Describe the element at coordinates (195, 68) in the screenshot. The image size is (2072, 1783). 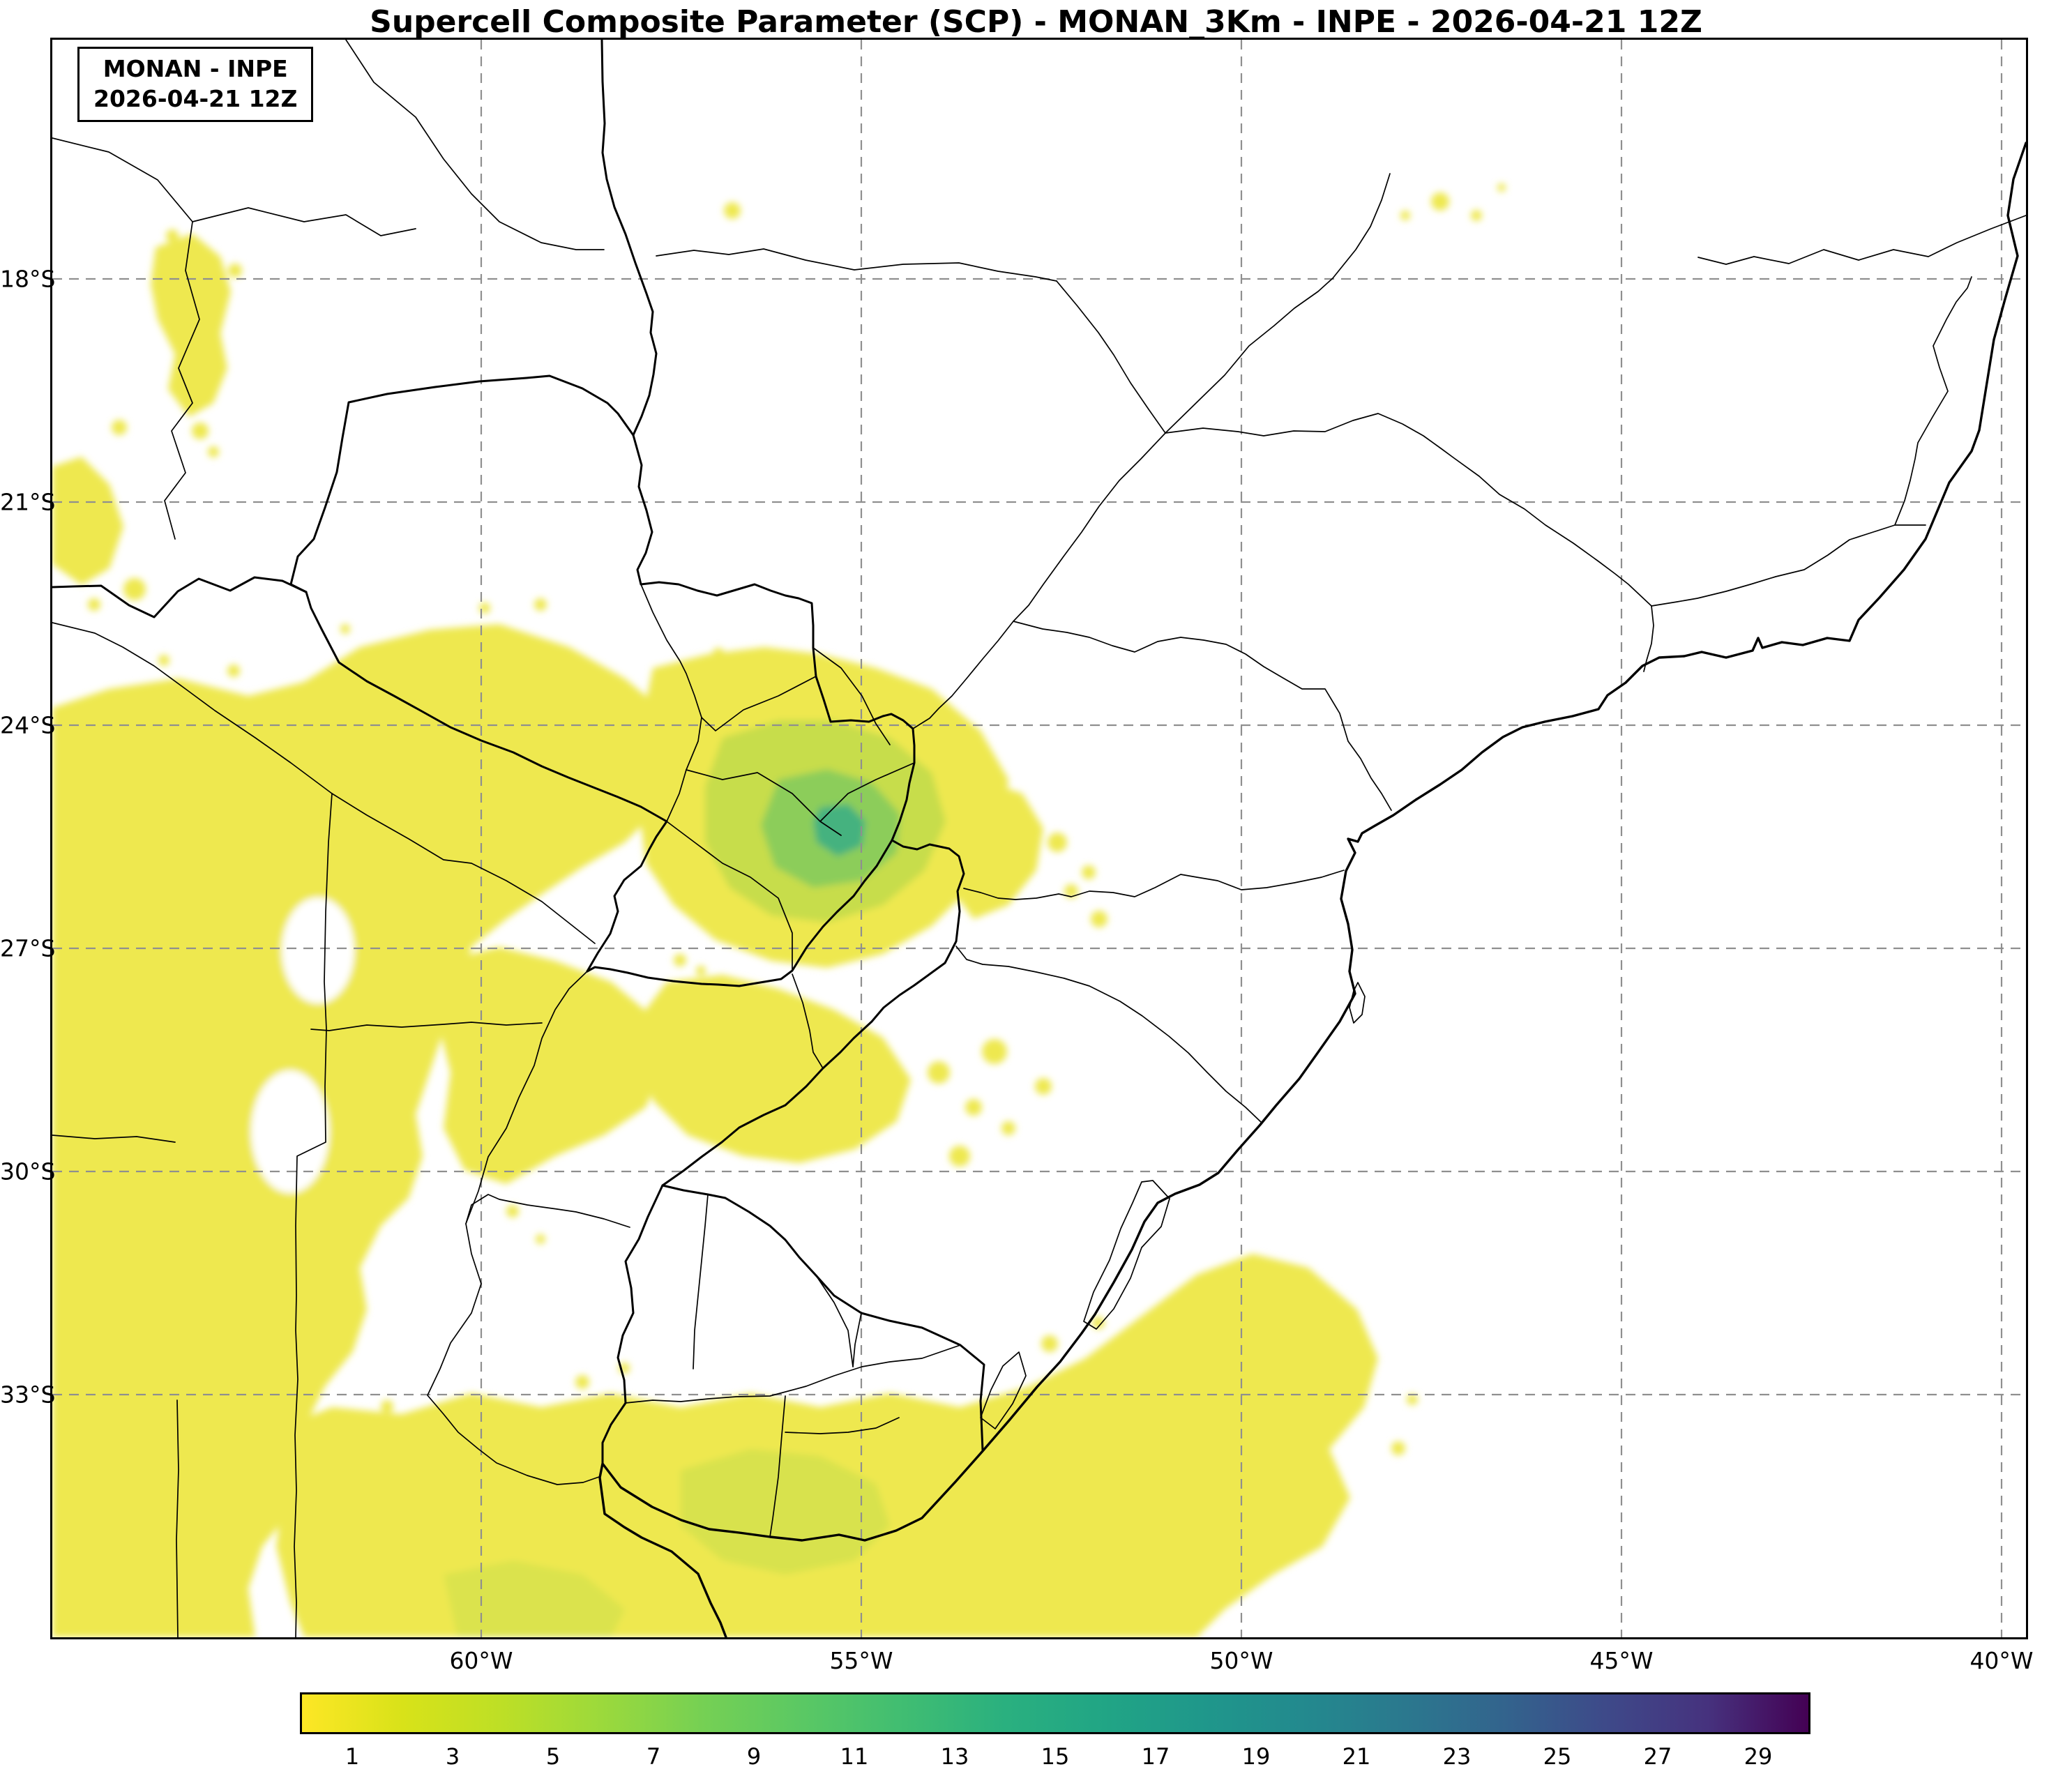
I see `model-info-line1: MONAN - INPE` at that location.